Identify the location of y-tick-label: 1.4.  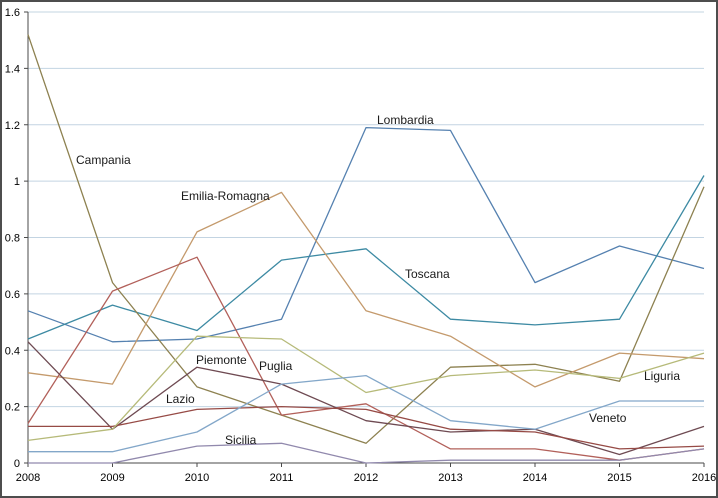
(12, 69).